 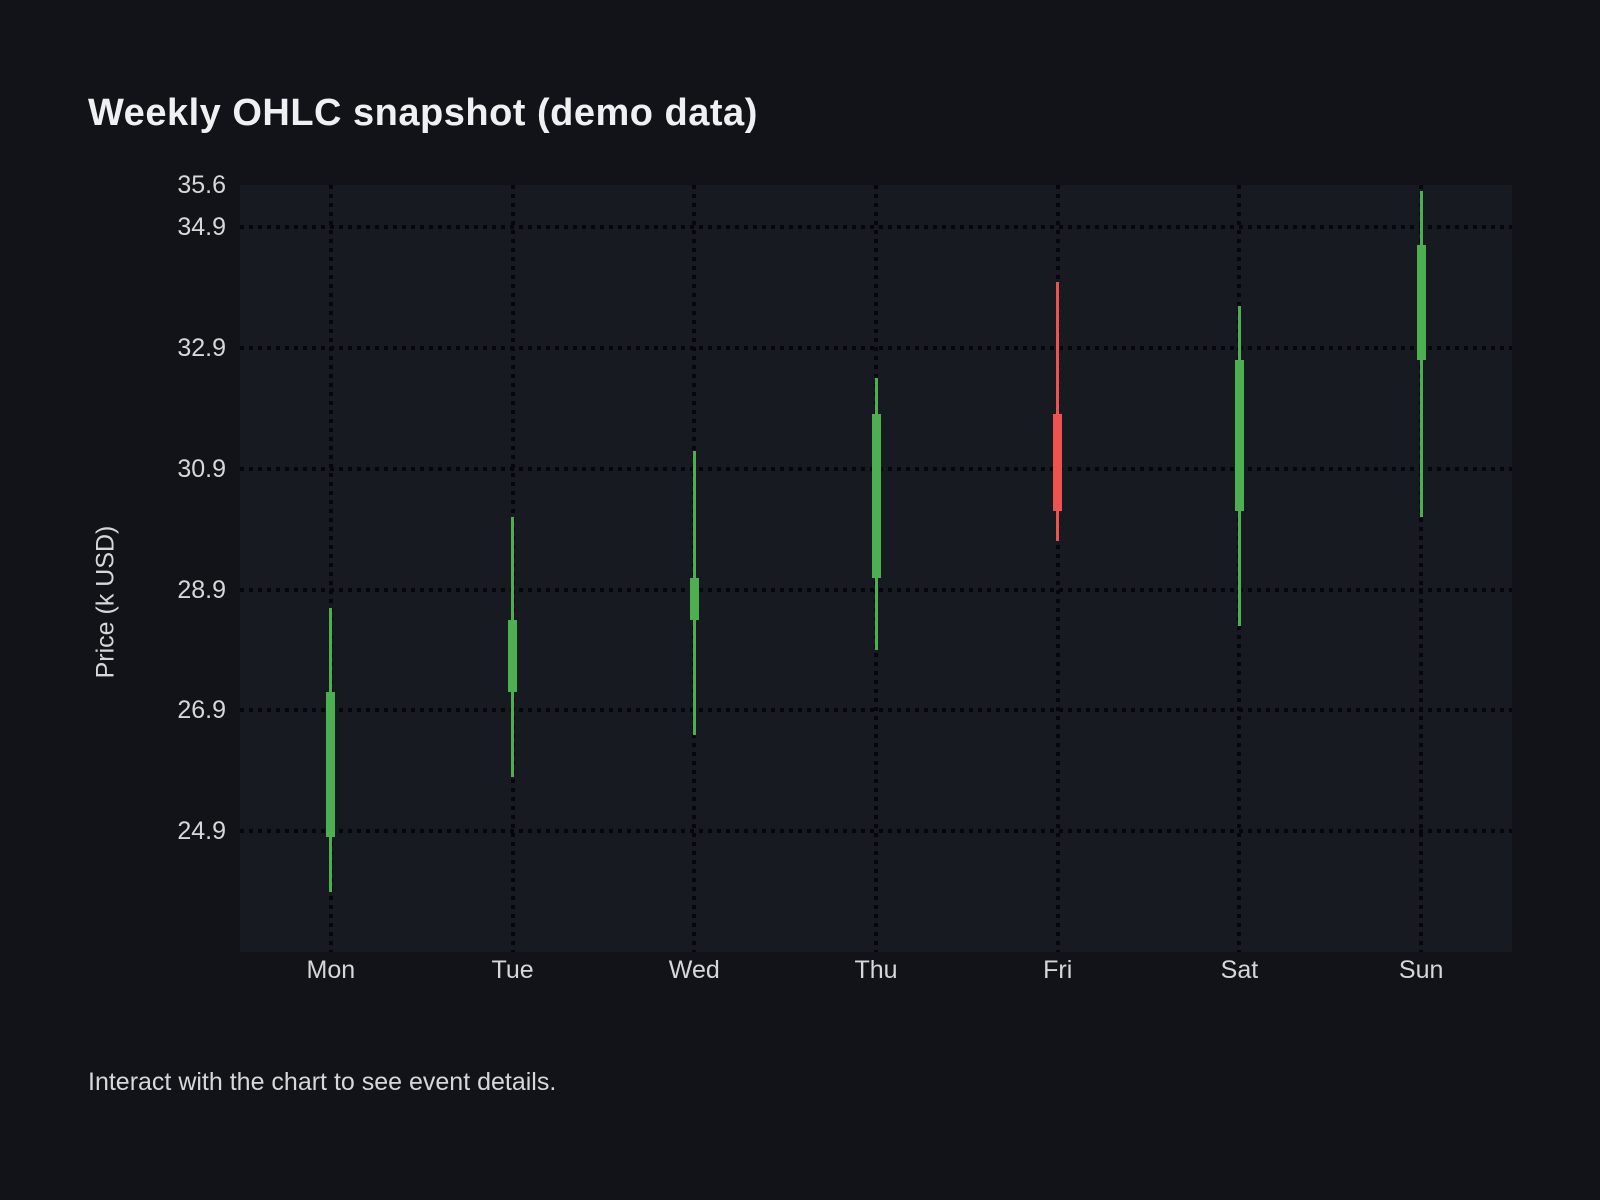 What do you see at coordinates (1239, 436) in the screenshot?
I see `candle-body-sat` at bounding box center [1239, 436].